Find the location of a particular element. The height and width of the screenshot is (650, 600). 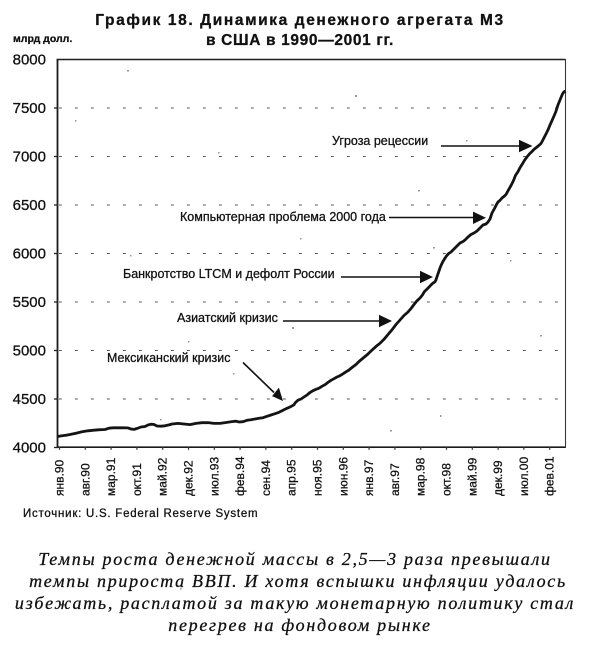

svg-text: сен.94 is located at coordinates (266, 478).